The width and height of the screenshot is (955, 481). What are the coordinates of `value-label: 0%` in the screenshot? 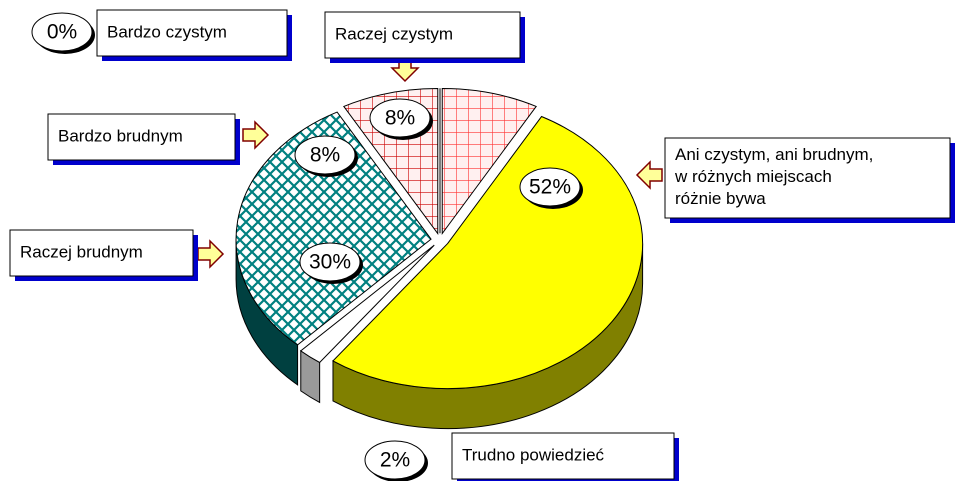 It's located at (62, 32).